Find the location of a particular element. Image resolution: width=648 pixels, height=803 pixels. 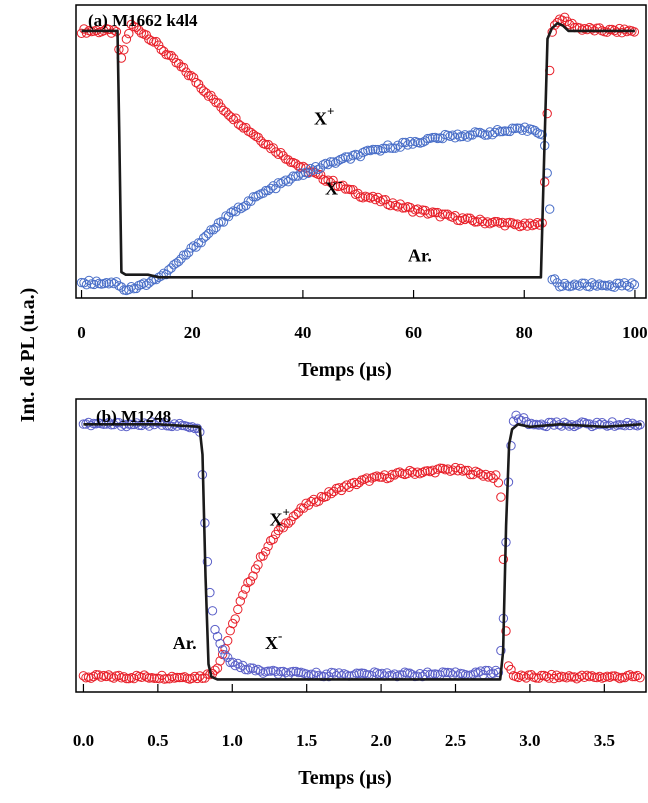

panel-b-annotation: Ar. is located at coordinates (185, 643).